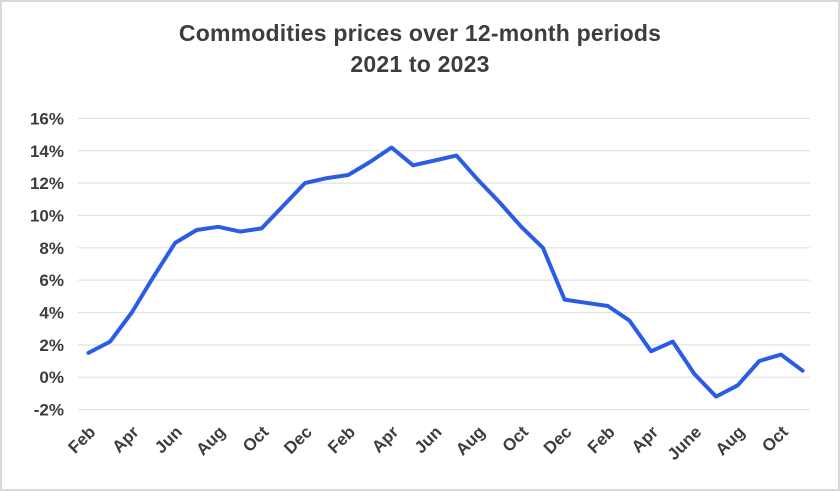 Image resolution: width=840 pixels, height=491 pixels. I want to click on x-axis-label-15-aug: Aug, so click(730, 440).